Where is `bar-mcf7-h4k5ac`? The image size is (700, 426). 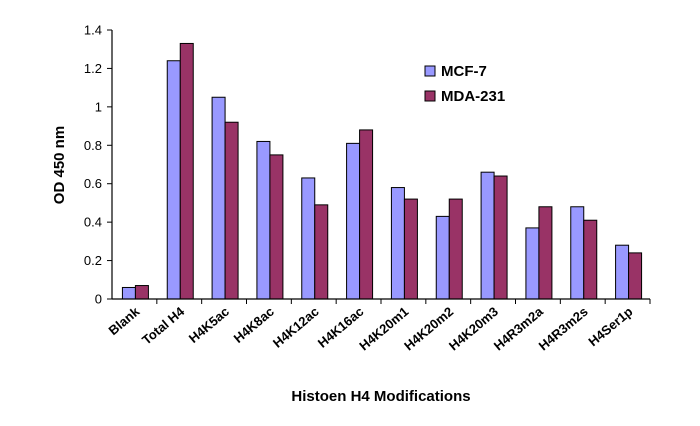 bar-mcf7-h4k5ac is located at coordinates (218, 198).